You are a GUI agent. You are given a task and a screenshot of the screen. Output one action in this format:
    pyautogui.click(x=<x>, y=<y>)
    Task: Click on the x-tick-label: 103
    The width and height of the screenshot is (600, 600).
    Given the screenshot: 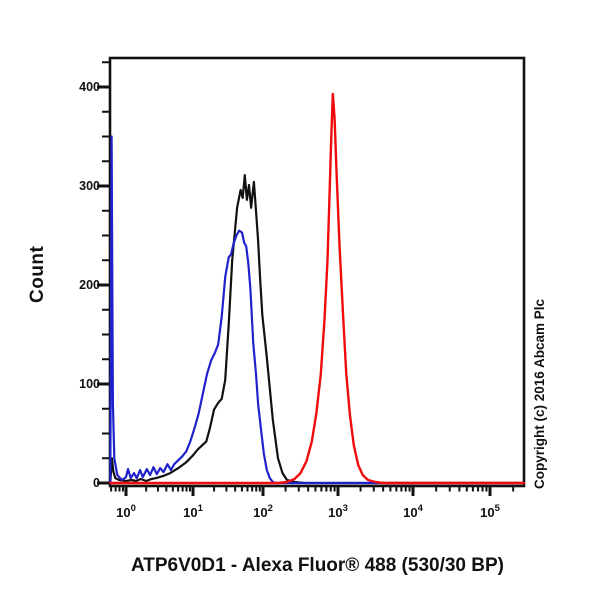 What is the action you would take?
    pyautogui.click(x=338, y=510)
    